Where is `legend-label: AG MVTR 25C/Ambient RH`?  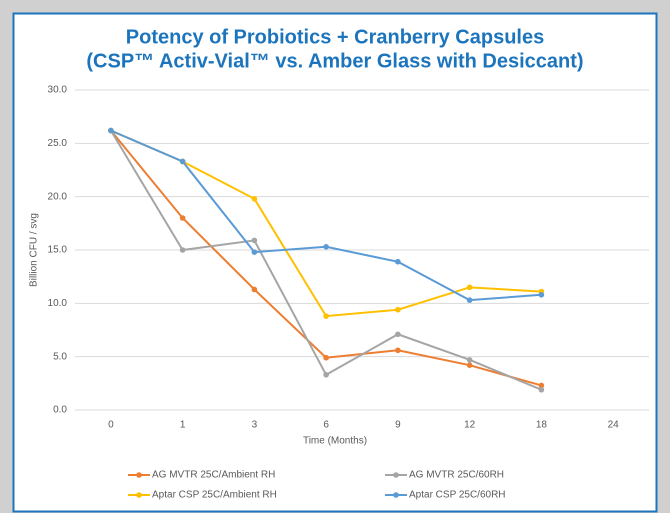 legend-label: AG MVTR 25C/Ambient RH is located at coordinates (213, 475).